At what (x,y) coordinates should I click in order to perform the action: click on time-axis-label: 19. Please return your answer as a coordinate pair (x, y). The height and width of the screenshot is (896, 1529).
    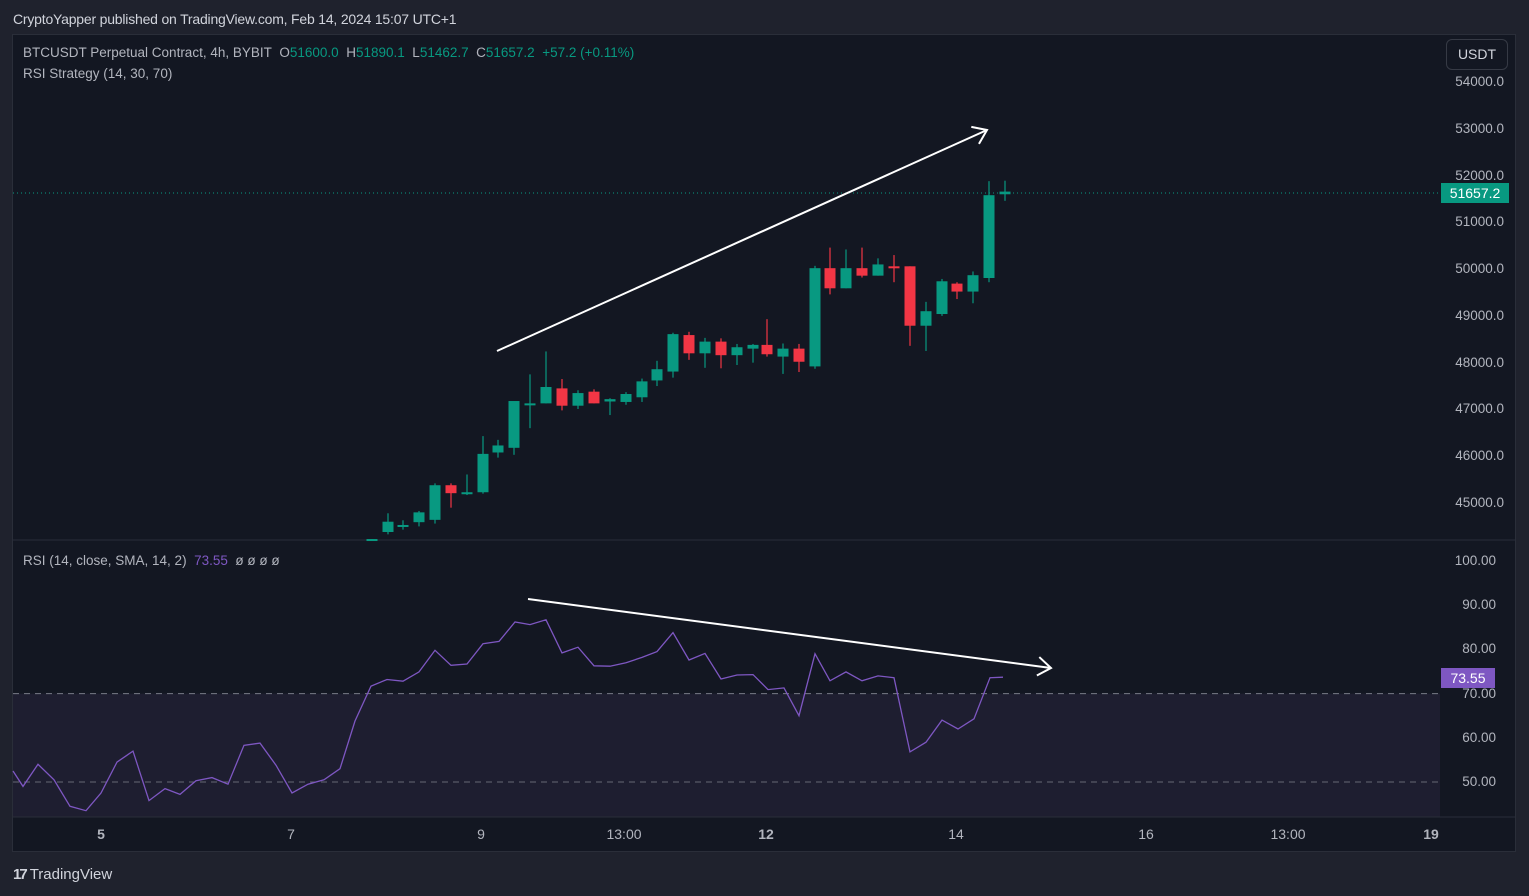
    Looking at the image, I should click on (1431, 834).